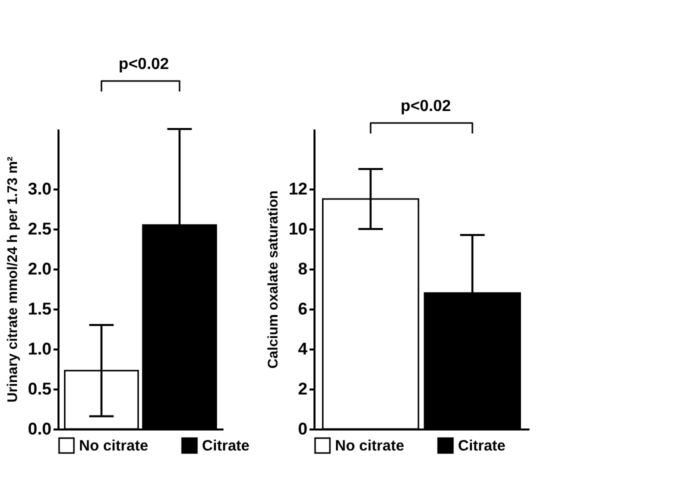  What do you see at coordinates (12, 279) in the screenshot?
I see `y-axis-title: Urinary citrate mmol/24 h per 1.73 m²` at bounding box center [12, 279].